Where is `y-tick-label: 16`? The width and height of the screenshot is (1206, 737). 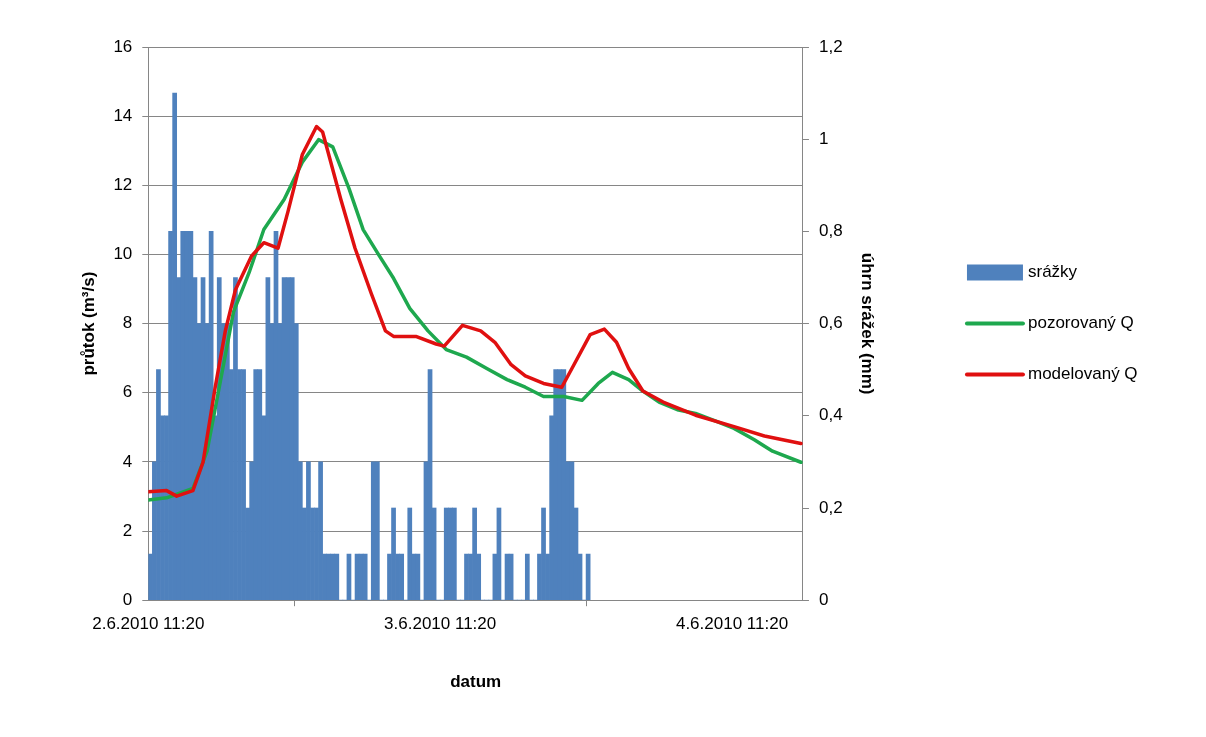
y-tick-label: 16 is located at coordinates (123, 46).